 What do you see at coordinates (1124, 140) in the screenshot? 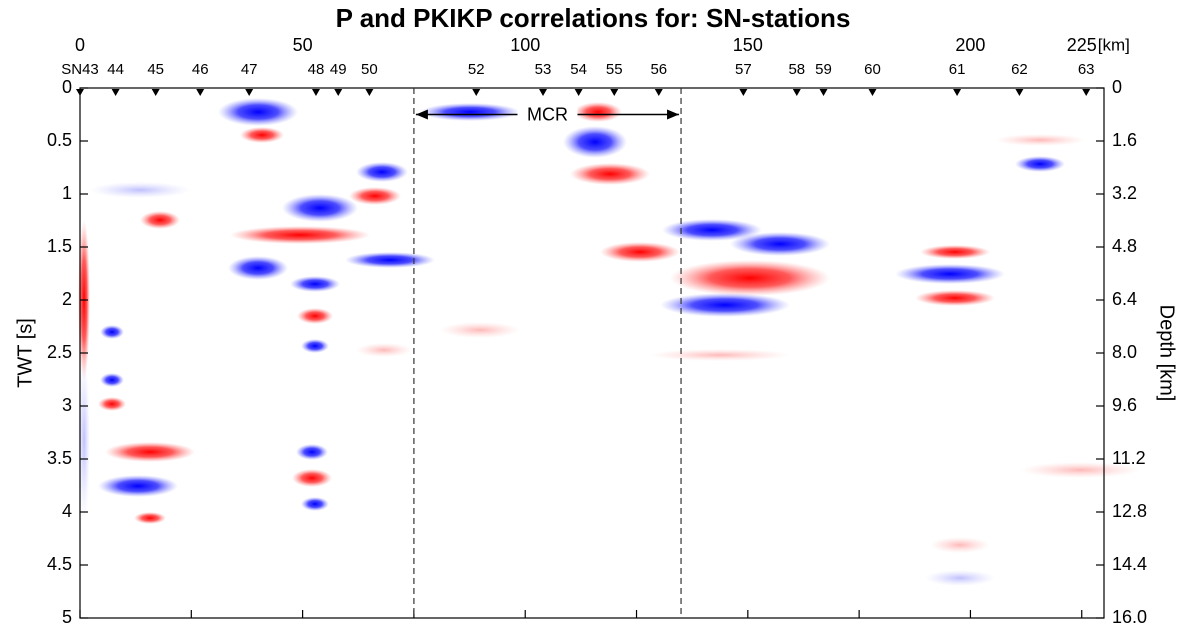
I see `y2-tick-label: 1.6` at bounding box center [1124, 140].